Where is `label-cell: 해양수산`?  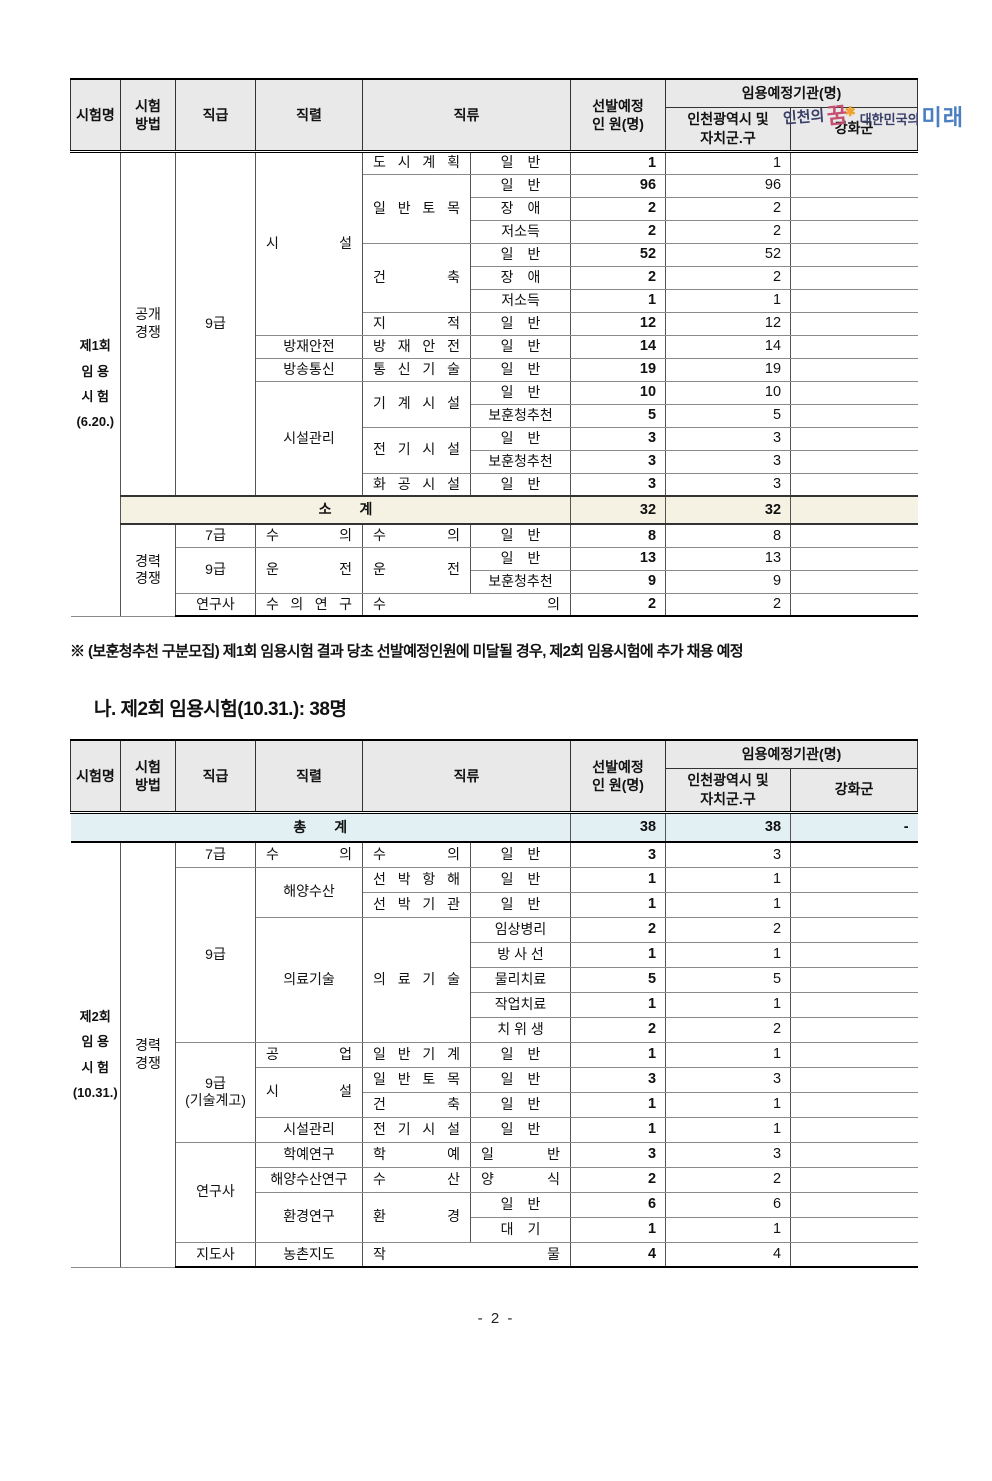
label-cell: 해양수산 is located at coordinates (309, 892).